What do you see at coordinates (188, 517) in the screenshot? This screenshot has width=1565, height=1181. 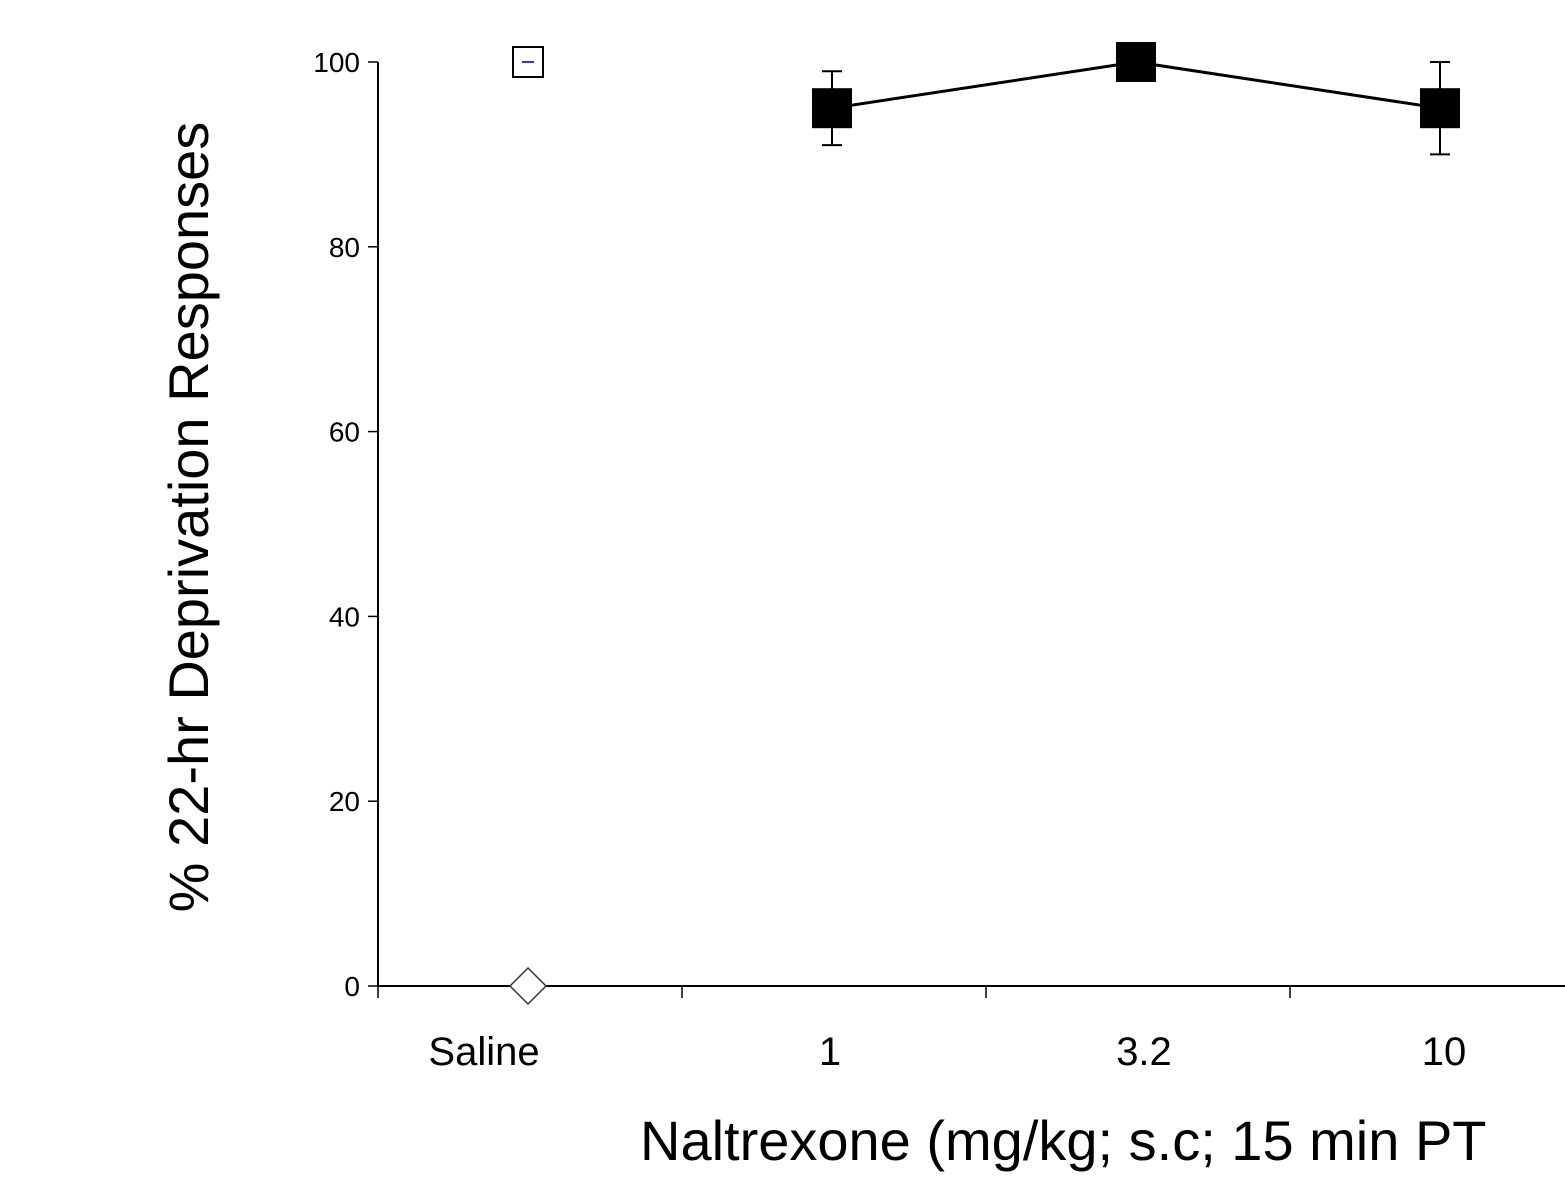 I see `y-axis-title: % 22-hr Deprivation Responses` at bounding box center [188, 517].